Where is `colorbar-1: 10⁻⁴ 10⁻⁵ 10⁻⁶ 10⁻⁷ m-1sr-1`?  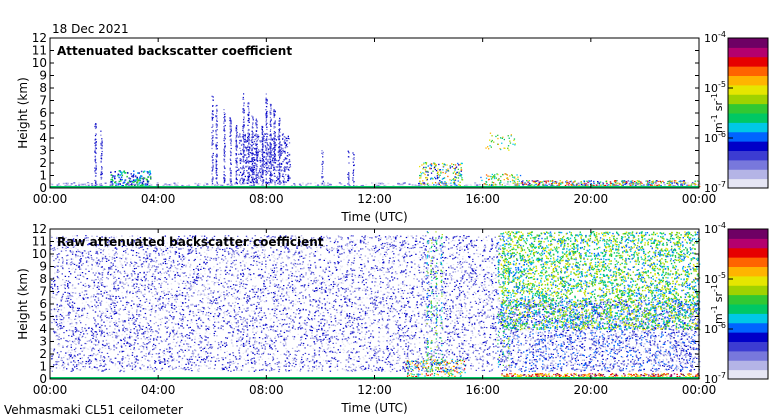 colorbar-1: 10⁻⁴ 10⁻⁵ 10⁻⁶ 10⁻⁷ m-1sr-1 is located at coordinates (736, 112).